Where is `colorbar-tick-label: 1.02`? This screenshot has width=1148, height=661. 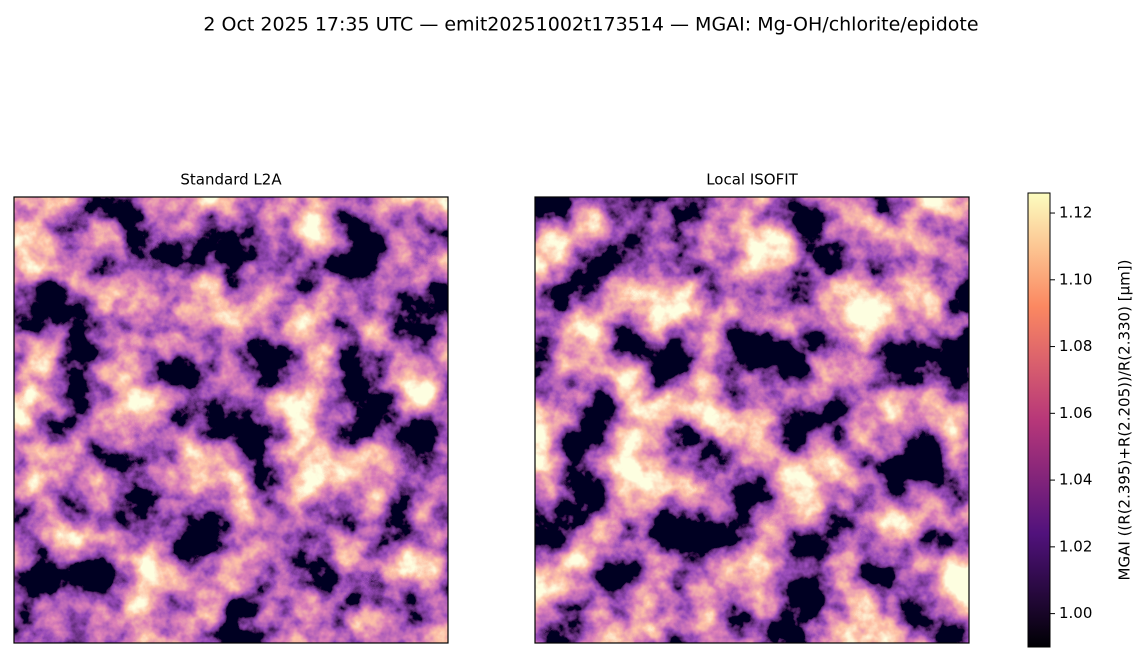 colorbar-tick-label: 1.02 is located at coordinates (1075, 546).